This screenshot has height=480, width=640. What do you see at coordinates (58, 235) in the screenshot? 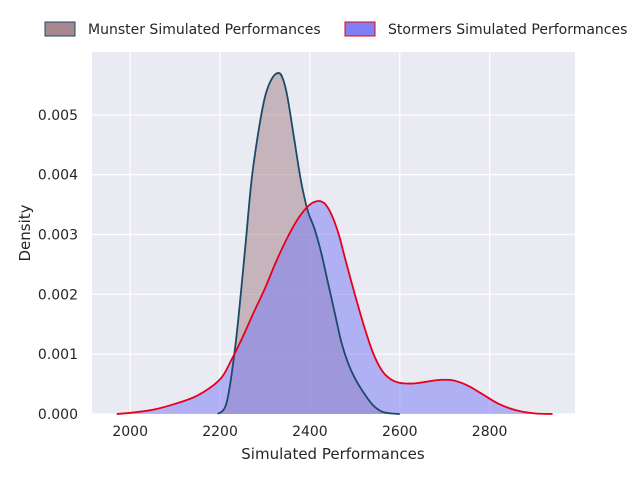
I see `y-tick-label: 0.003` at bounding box center [58, 235].